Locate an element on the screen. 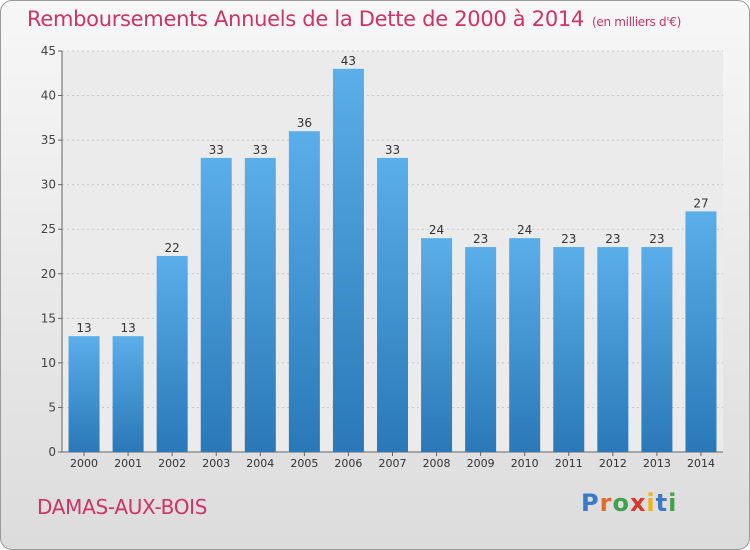  bar-value-label: 36 is located at coordinates (304, 123).